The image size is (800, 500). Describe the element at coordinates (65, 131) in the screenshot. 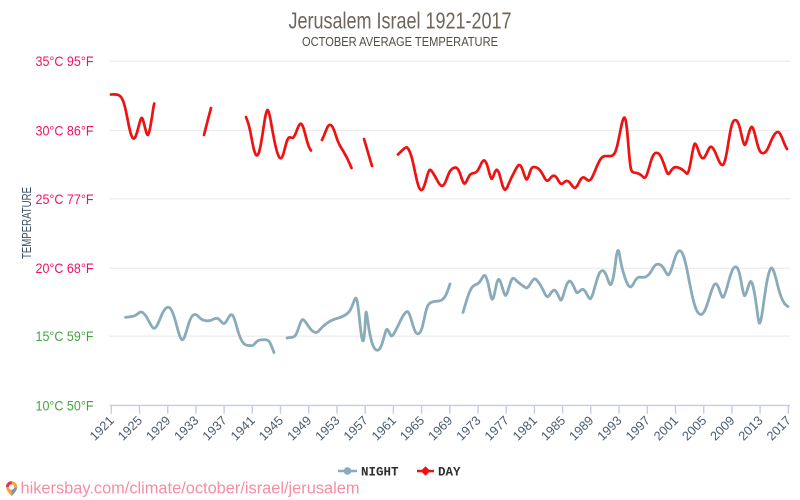

I see `svg-text: 30°C 86°F` at that location.